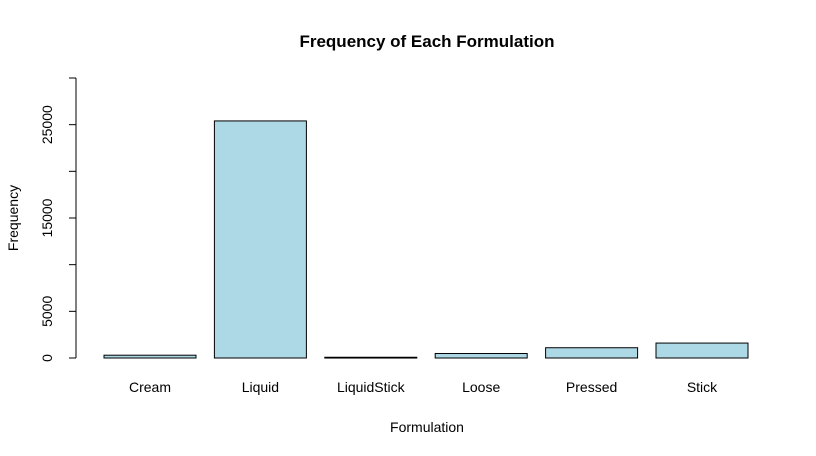 The height and width of the screenshot is (456, 816). What do you see at coordinates (150, 356) in the screenshot?
I see `bar-cream` at bounding box center [150, 356].